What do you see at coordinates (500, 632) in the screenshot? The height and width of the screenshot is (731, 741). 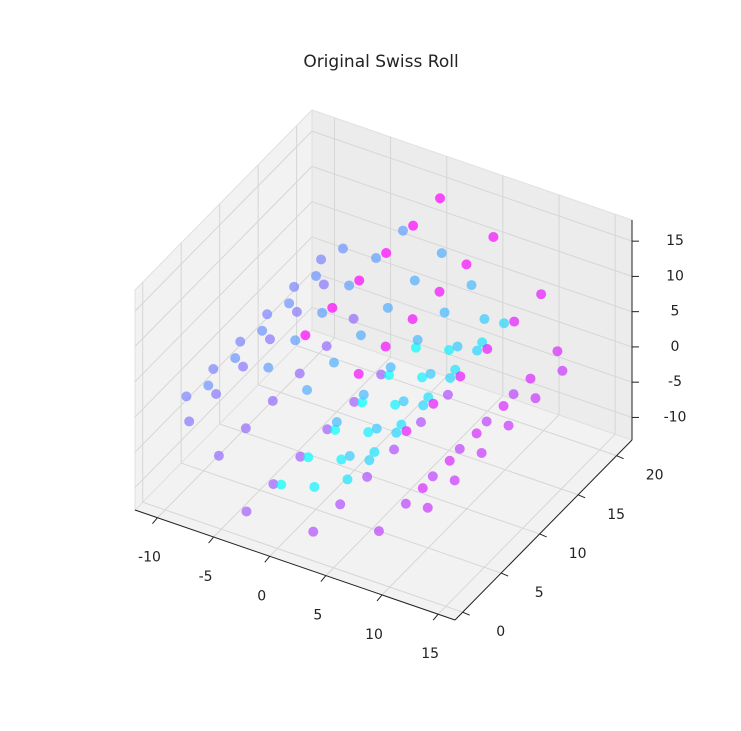 I see `y-tick-label: 0` at bounding box center [500, 632].